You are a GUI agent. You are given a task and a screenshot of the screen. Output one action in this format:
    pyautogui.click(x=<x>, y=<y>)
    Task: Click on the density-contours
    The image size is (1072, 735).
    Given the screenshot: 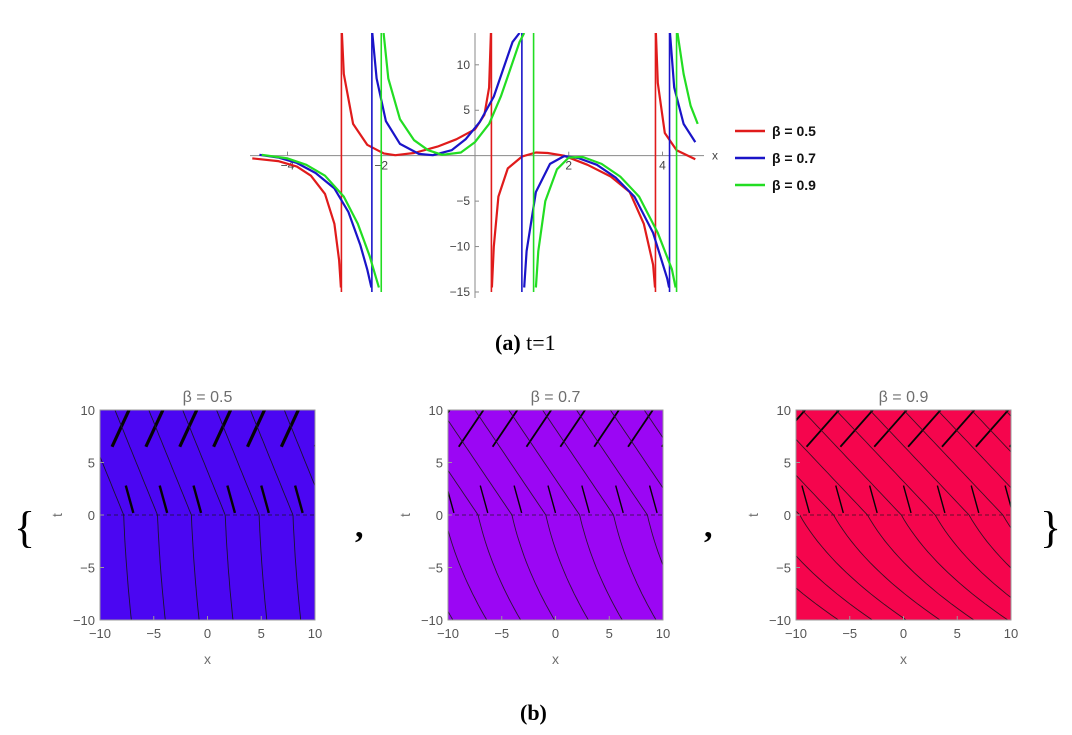 What is the action you would take?
    pyautogui.click(x=219, y=515)
    